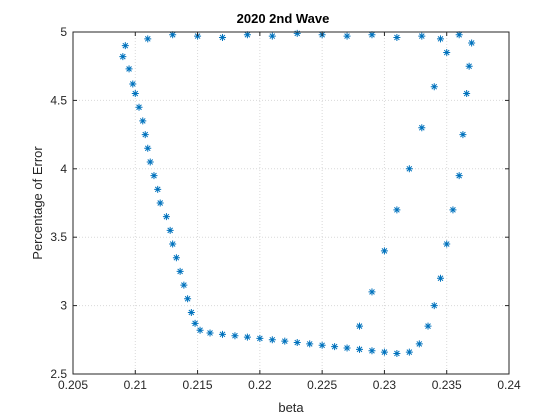  Describe the element at coordinates (58, 237) in the screenshot. I see `y-tick-label: 3.5` at that location.